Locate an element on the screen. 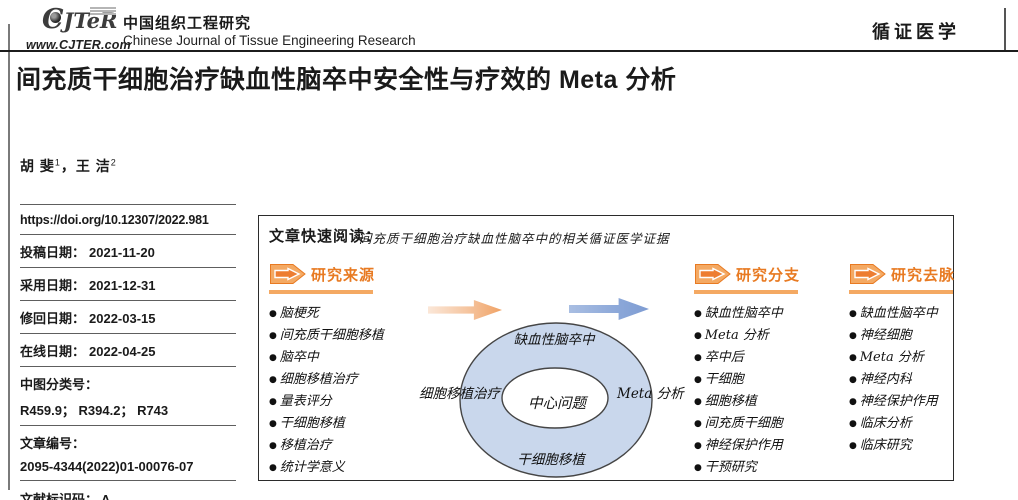 The image size is (1018, 500). revise-date-label: 修回日期： is located at coordinates (53, 318).